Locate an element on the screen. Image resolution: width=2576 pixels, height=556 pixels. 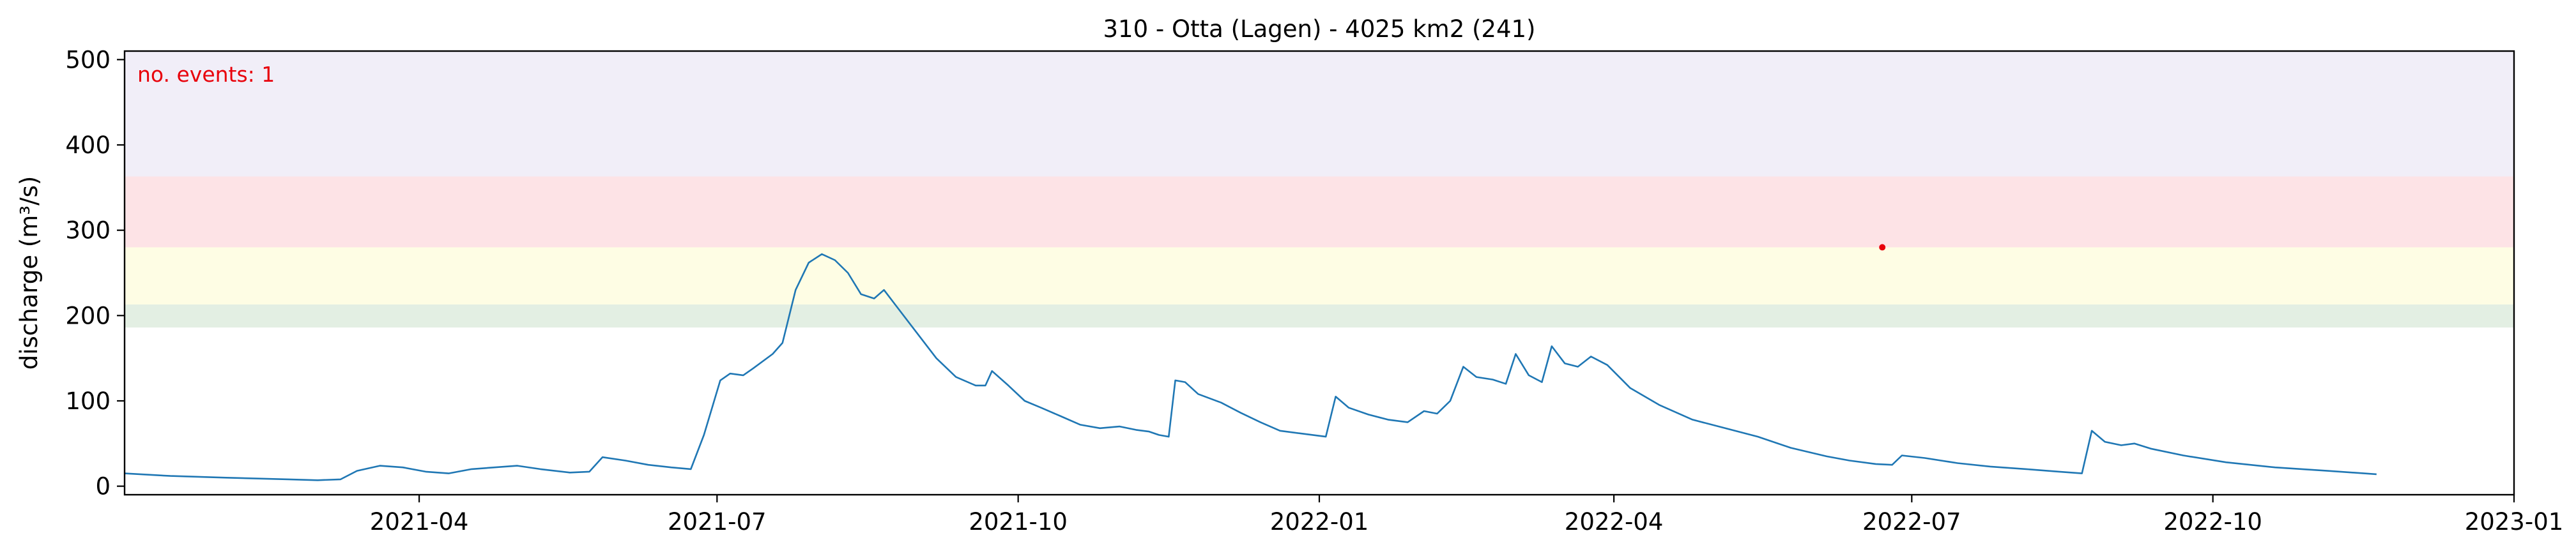
x-tick-label: 2022-04 is located at coordinates (1614, 522).